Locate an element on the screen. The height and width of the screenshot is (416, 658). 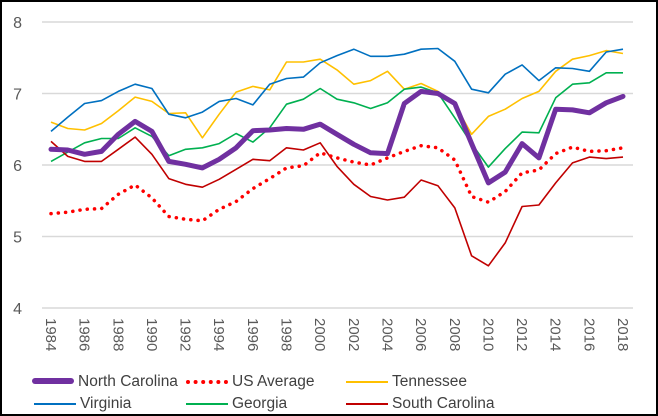
legend-swatch-us-average is located at coordinates (207, 382).